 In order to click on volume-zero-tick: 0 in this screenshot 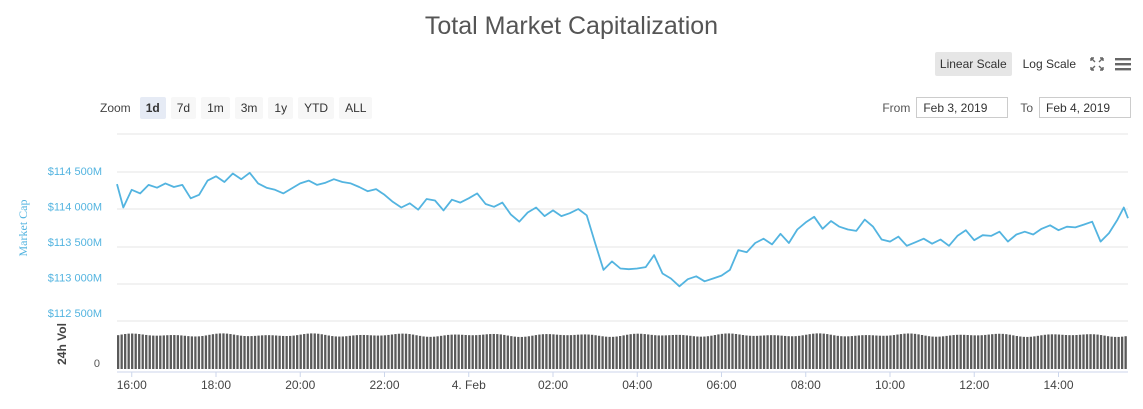, I will do `click(97, 364)`.